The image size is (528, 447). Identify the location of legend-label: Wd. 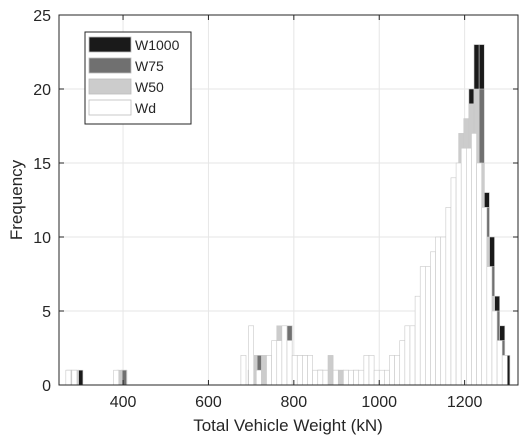
(145, 108).